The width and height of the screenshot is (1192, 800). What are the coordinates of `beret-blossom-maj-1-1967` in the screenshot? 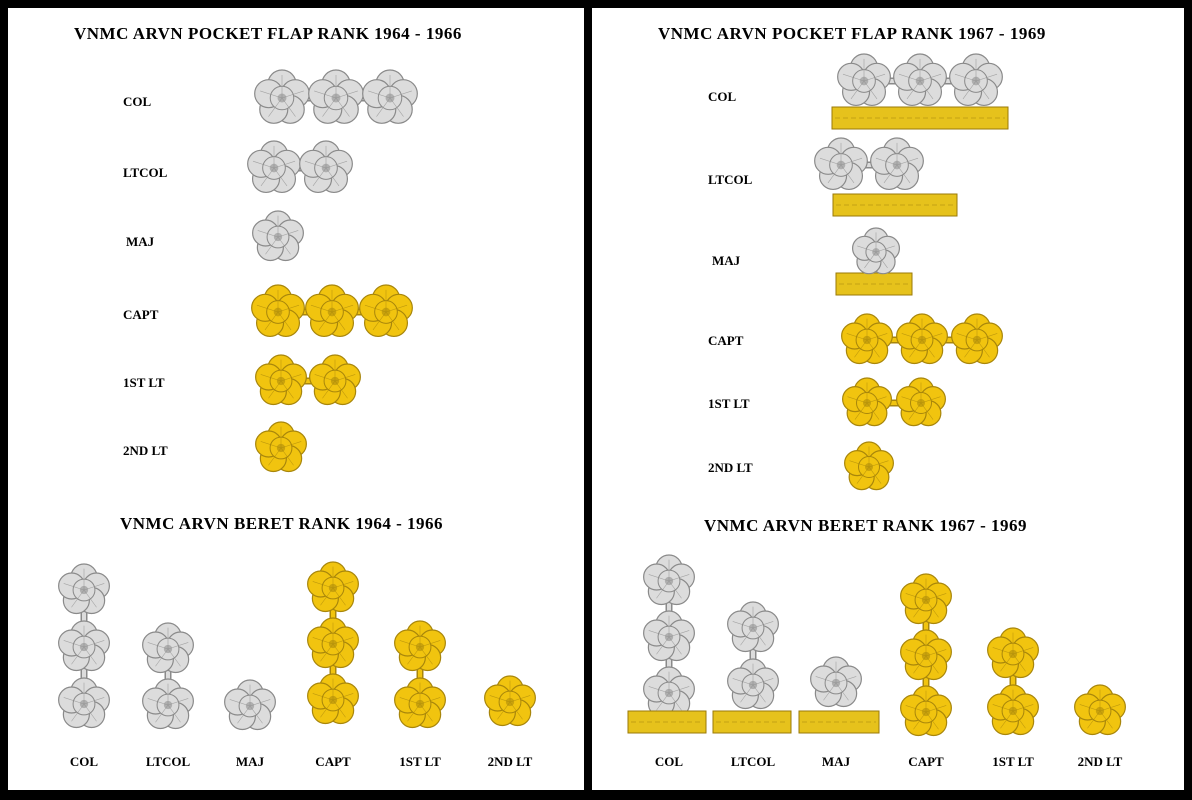 It's located at (836, 682).